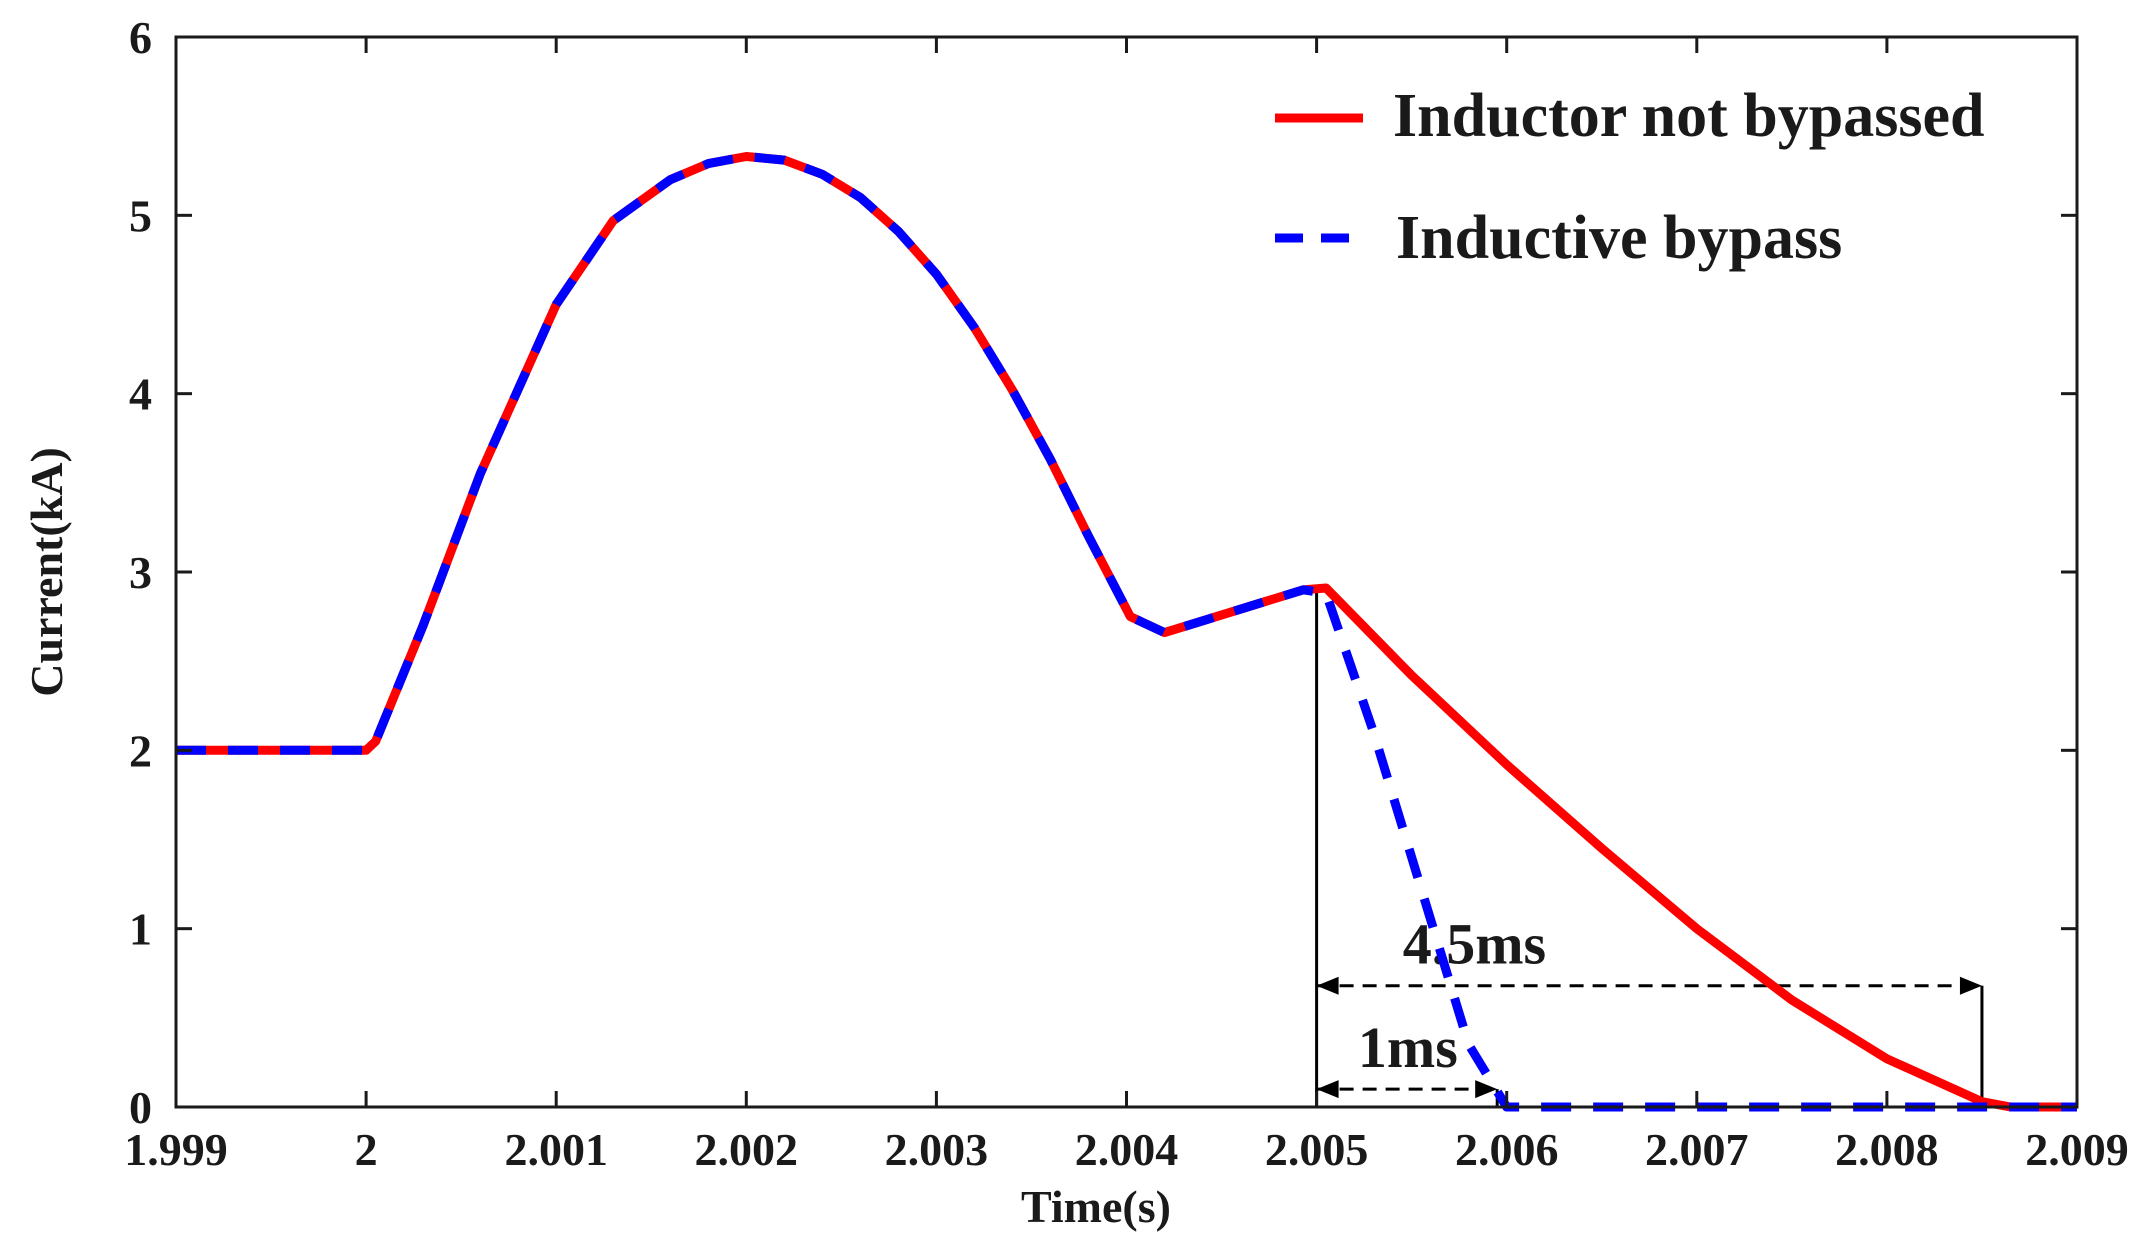 Image resolution: width=2139 pixels, height=1248 pixels. What do you see at coordinates (176, 1149) in the screenshot?
I see `x-tick-label: 1.999` at bounding box center [176, 1149].